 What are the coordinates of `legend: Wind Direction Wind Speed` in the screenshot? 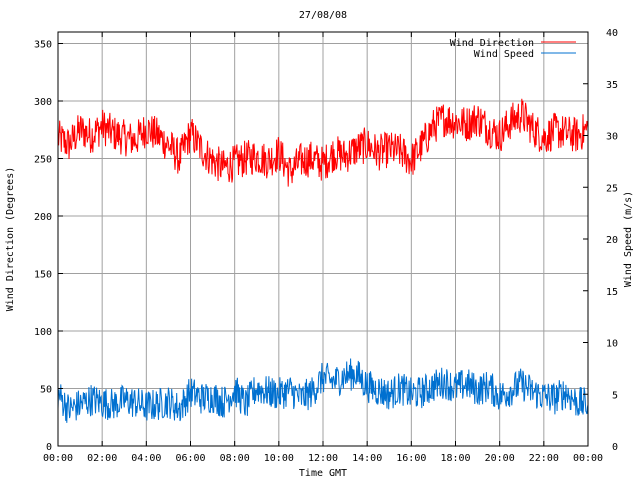 It's located at (513, 49).